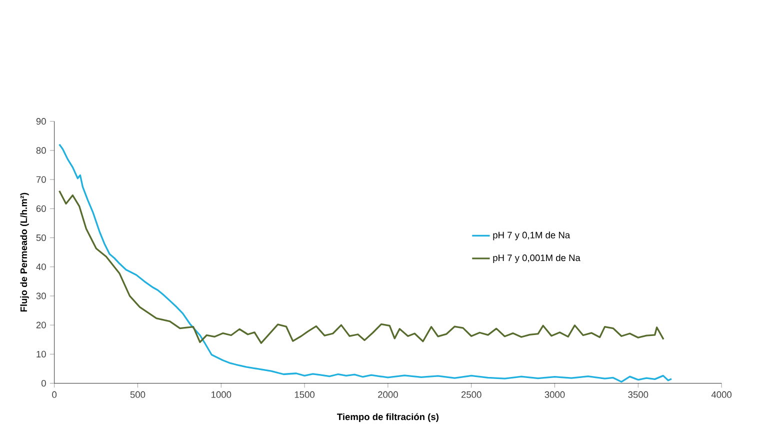 This screenshot has width=768, height=430. Describe the element at coordinates (24, 252) in the screenshot. I see `y-axis-title: Flujo de Permeado (L/h.m²)` at that location.